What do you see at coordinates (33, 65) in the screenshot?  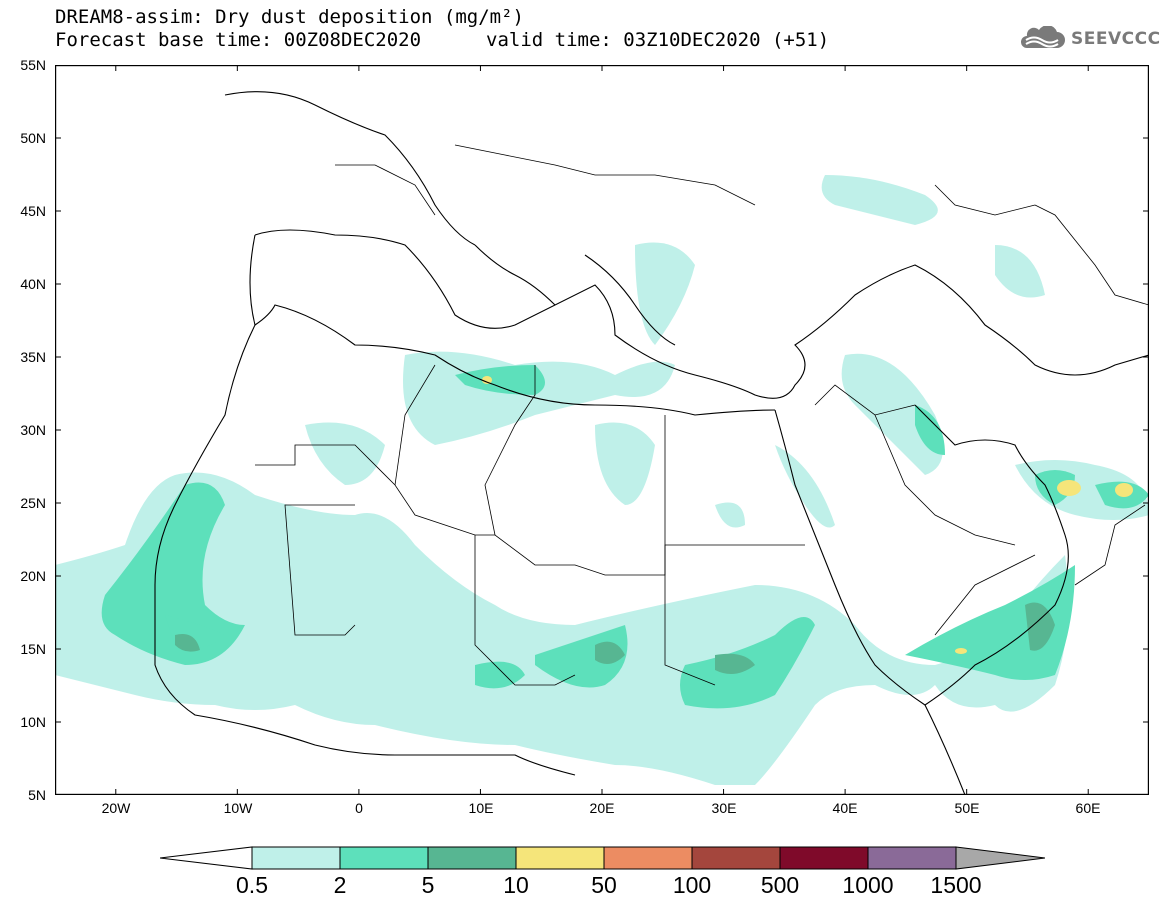 I see `lat-label: 55N` at bounding box center [33, 65].